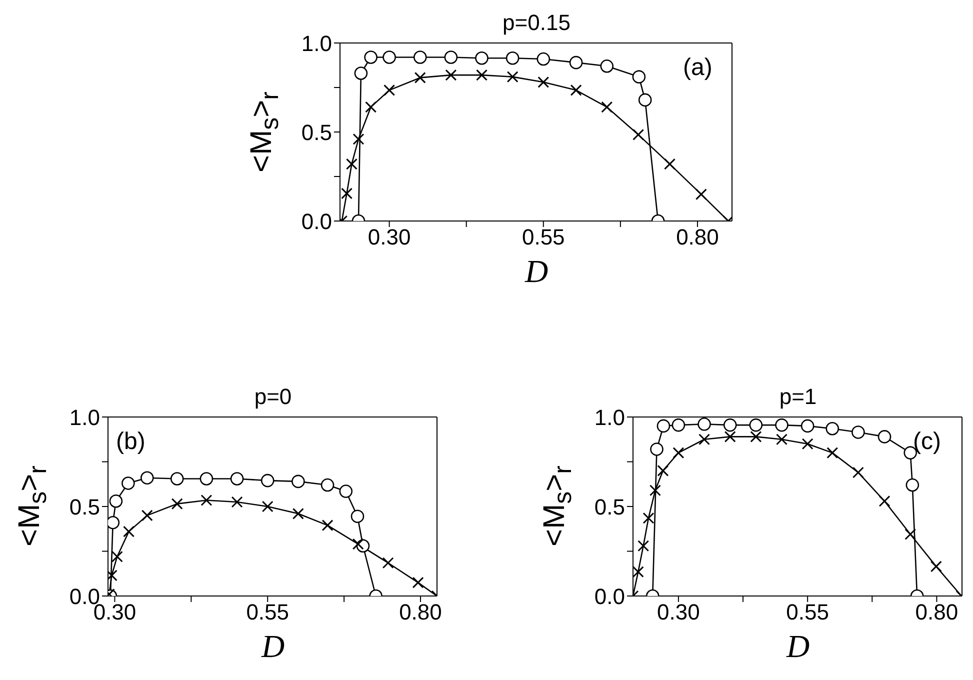 The width and height of the screenshot is (973, 680). What do you see at coordinates (697, 68) in the screenshot?
I see `annotation: (a)` at bounding box center [697, 68].